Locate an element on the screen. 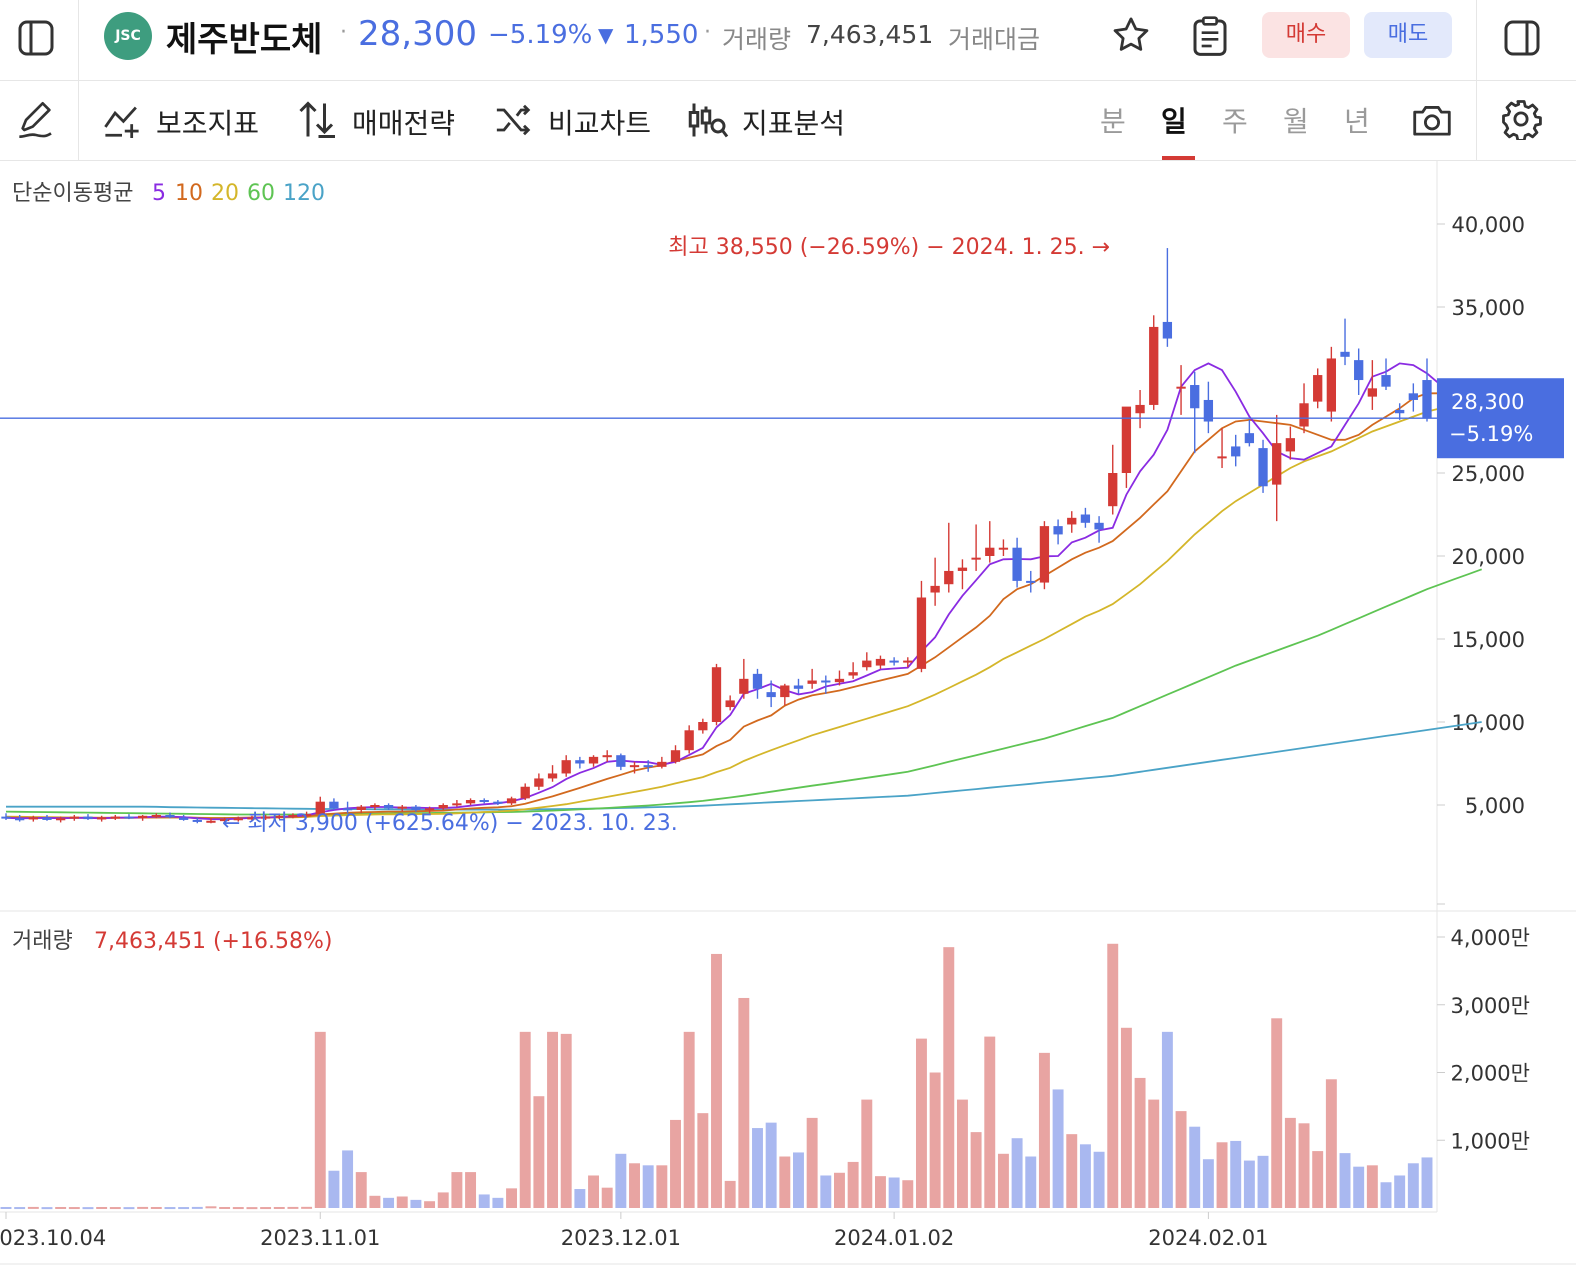 The height and width of the screenshot is (1272, 1576). period-month: 월 is located at coordinates (1296, 121).